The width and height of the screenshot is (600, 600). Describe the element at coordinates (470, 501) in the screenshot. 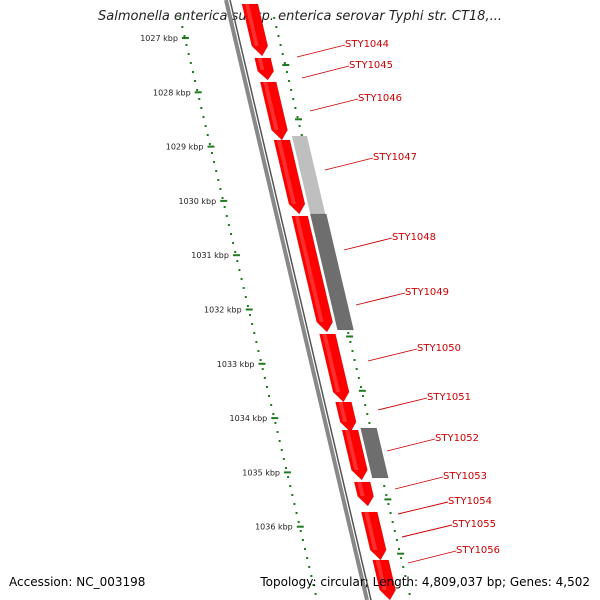

I see `gene-label-sty1054: STY1054` at that location.